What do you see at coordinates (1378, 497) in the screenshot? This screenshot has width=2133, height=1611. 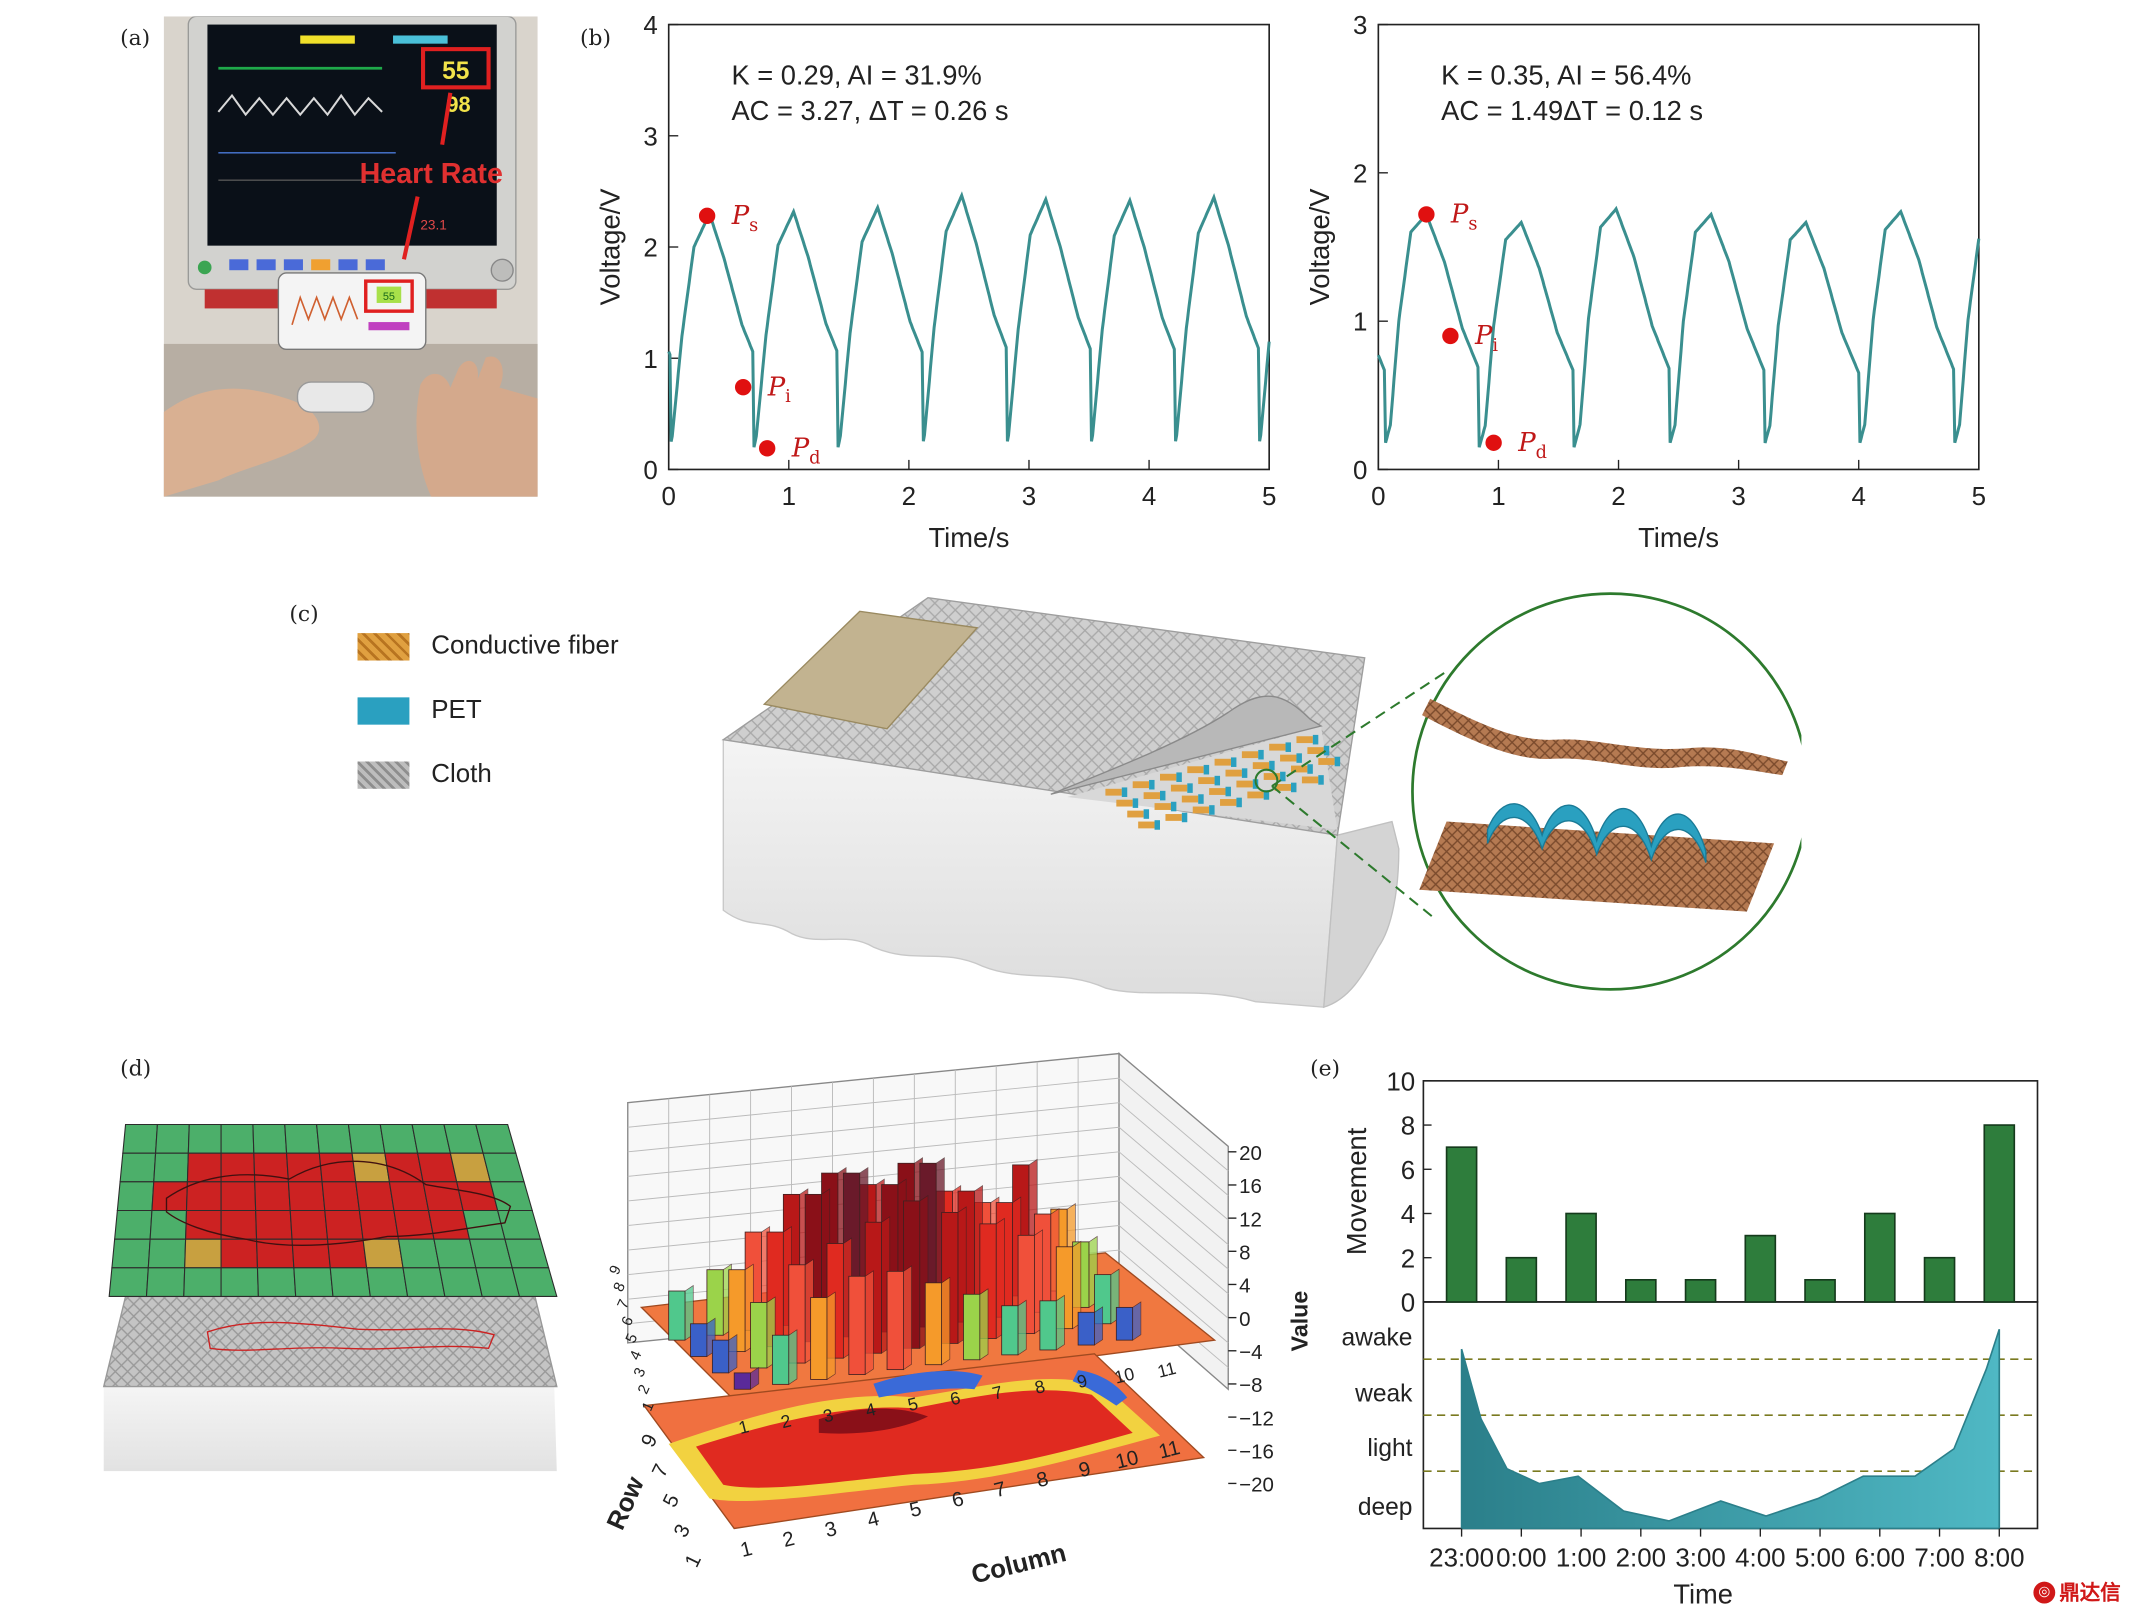 I see `x-tick-label: 0` at bounding box center [1378, 497].